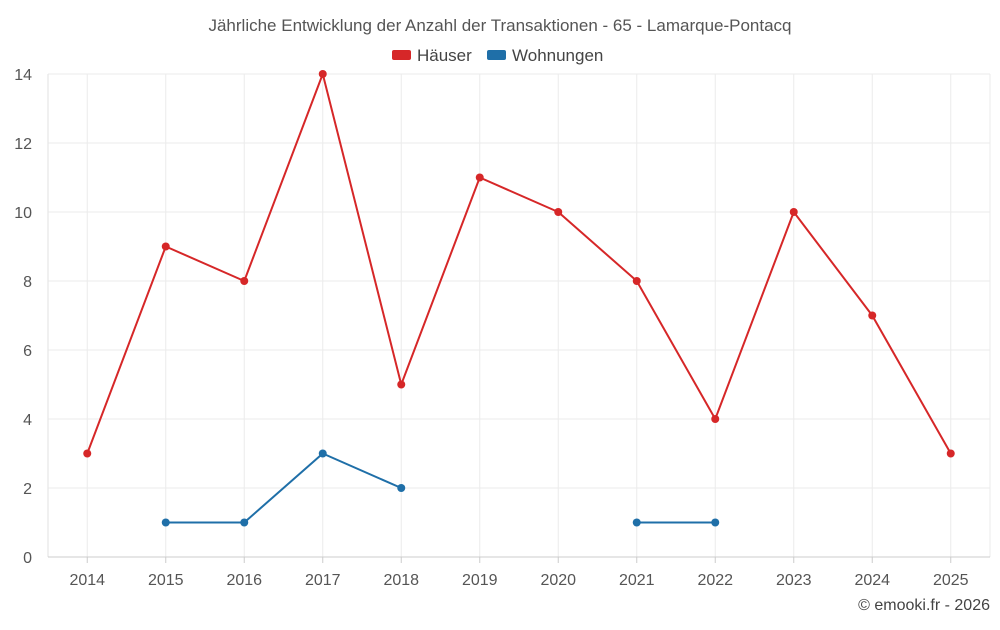  What do you see at coordinates (794, 580) in the screenshot?
I see `x-tick-label: 2023` at bounding box center [794, 580].